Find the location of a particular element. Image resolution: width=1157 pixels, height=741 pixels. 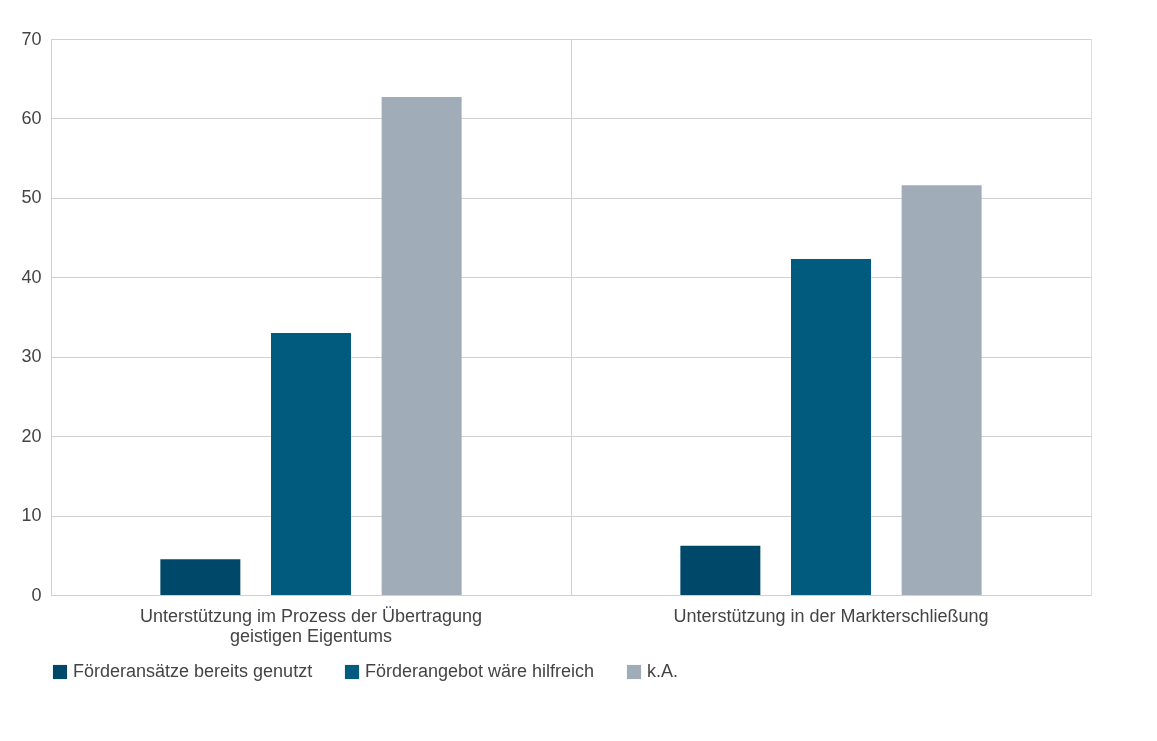

y-tick-label: 50 is located at coordinates (31, 197).